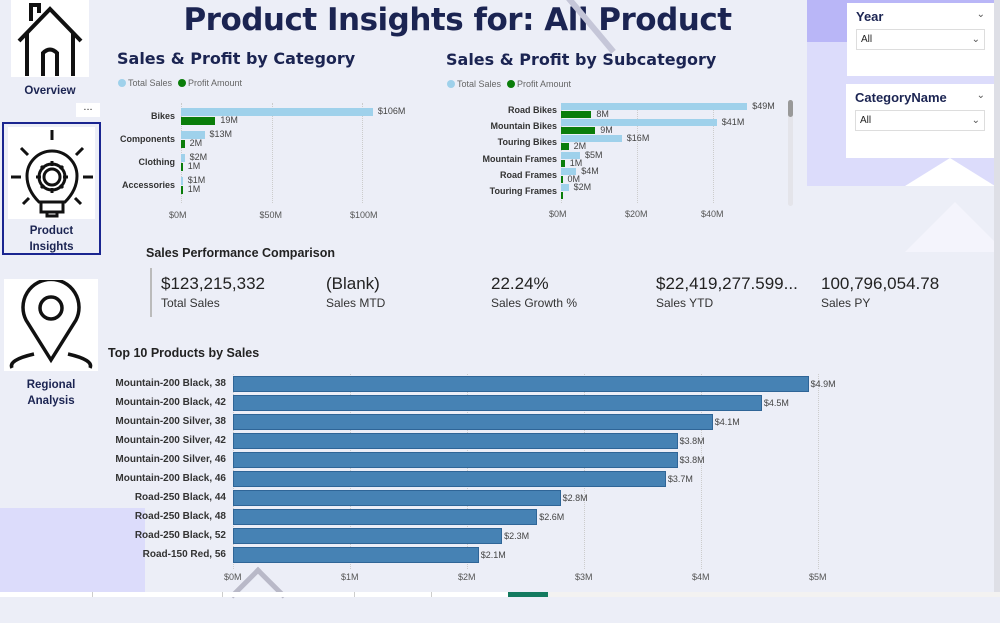 This screenshot has height=623, width=1000. What do you see at coordinates (880, 283) in the screenshot?
I see `kpi-value: 100,796,054.78` at bounding box center [880, 283].